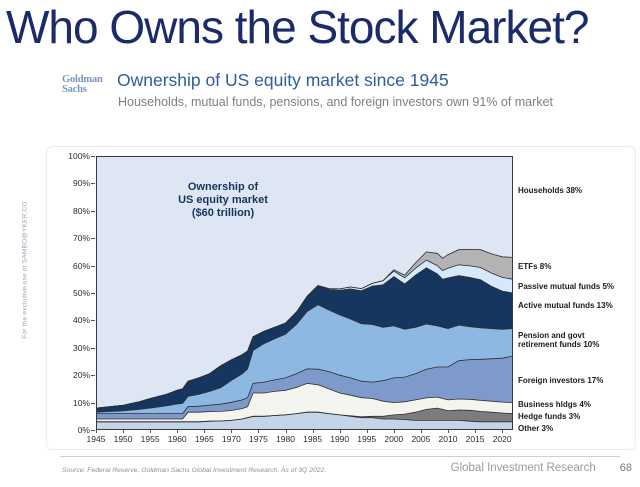 This screenshot has width=640, height=487. Describe the element at coordinates (81, 265) in the screenshot. I see `y-tick-label: 60%` at that location.